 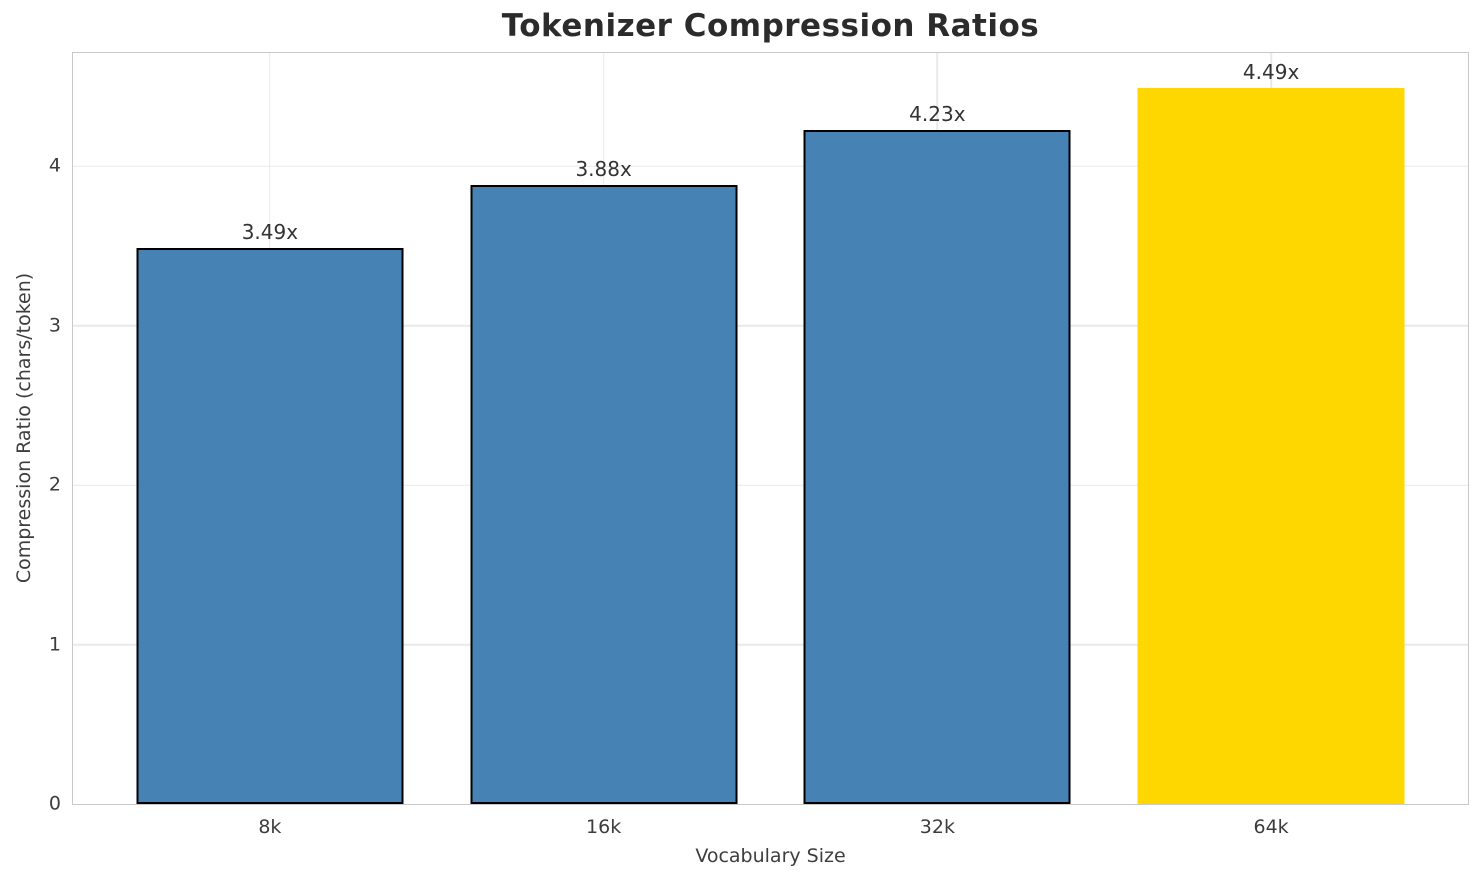 I want to click on y-tick-label: 1, so click(x=54, y=644).